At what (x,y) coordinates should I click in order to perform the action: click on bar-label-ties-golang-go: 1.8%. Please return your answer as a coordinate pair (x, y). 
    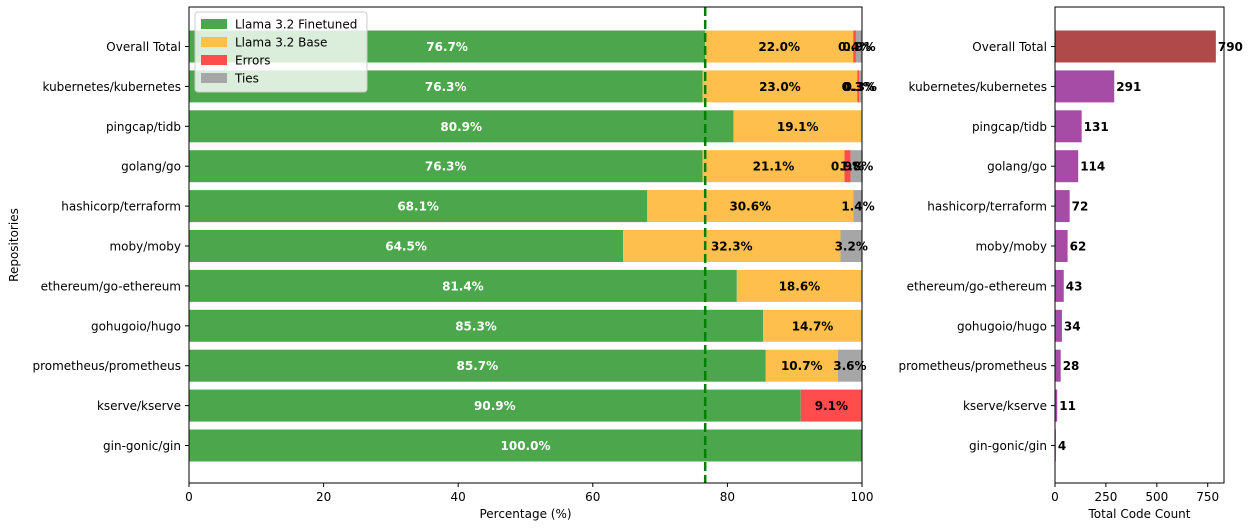
    Looking at the image, I should click on (856, 167).